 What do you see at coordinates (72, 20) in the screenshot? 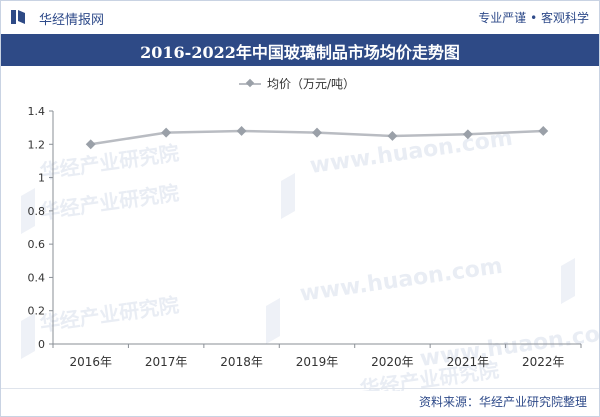
I see `brand-name: 华经情报网` at bounding box center [72, 20].